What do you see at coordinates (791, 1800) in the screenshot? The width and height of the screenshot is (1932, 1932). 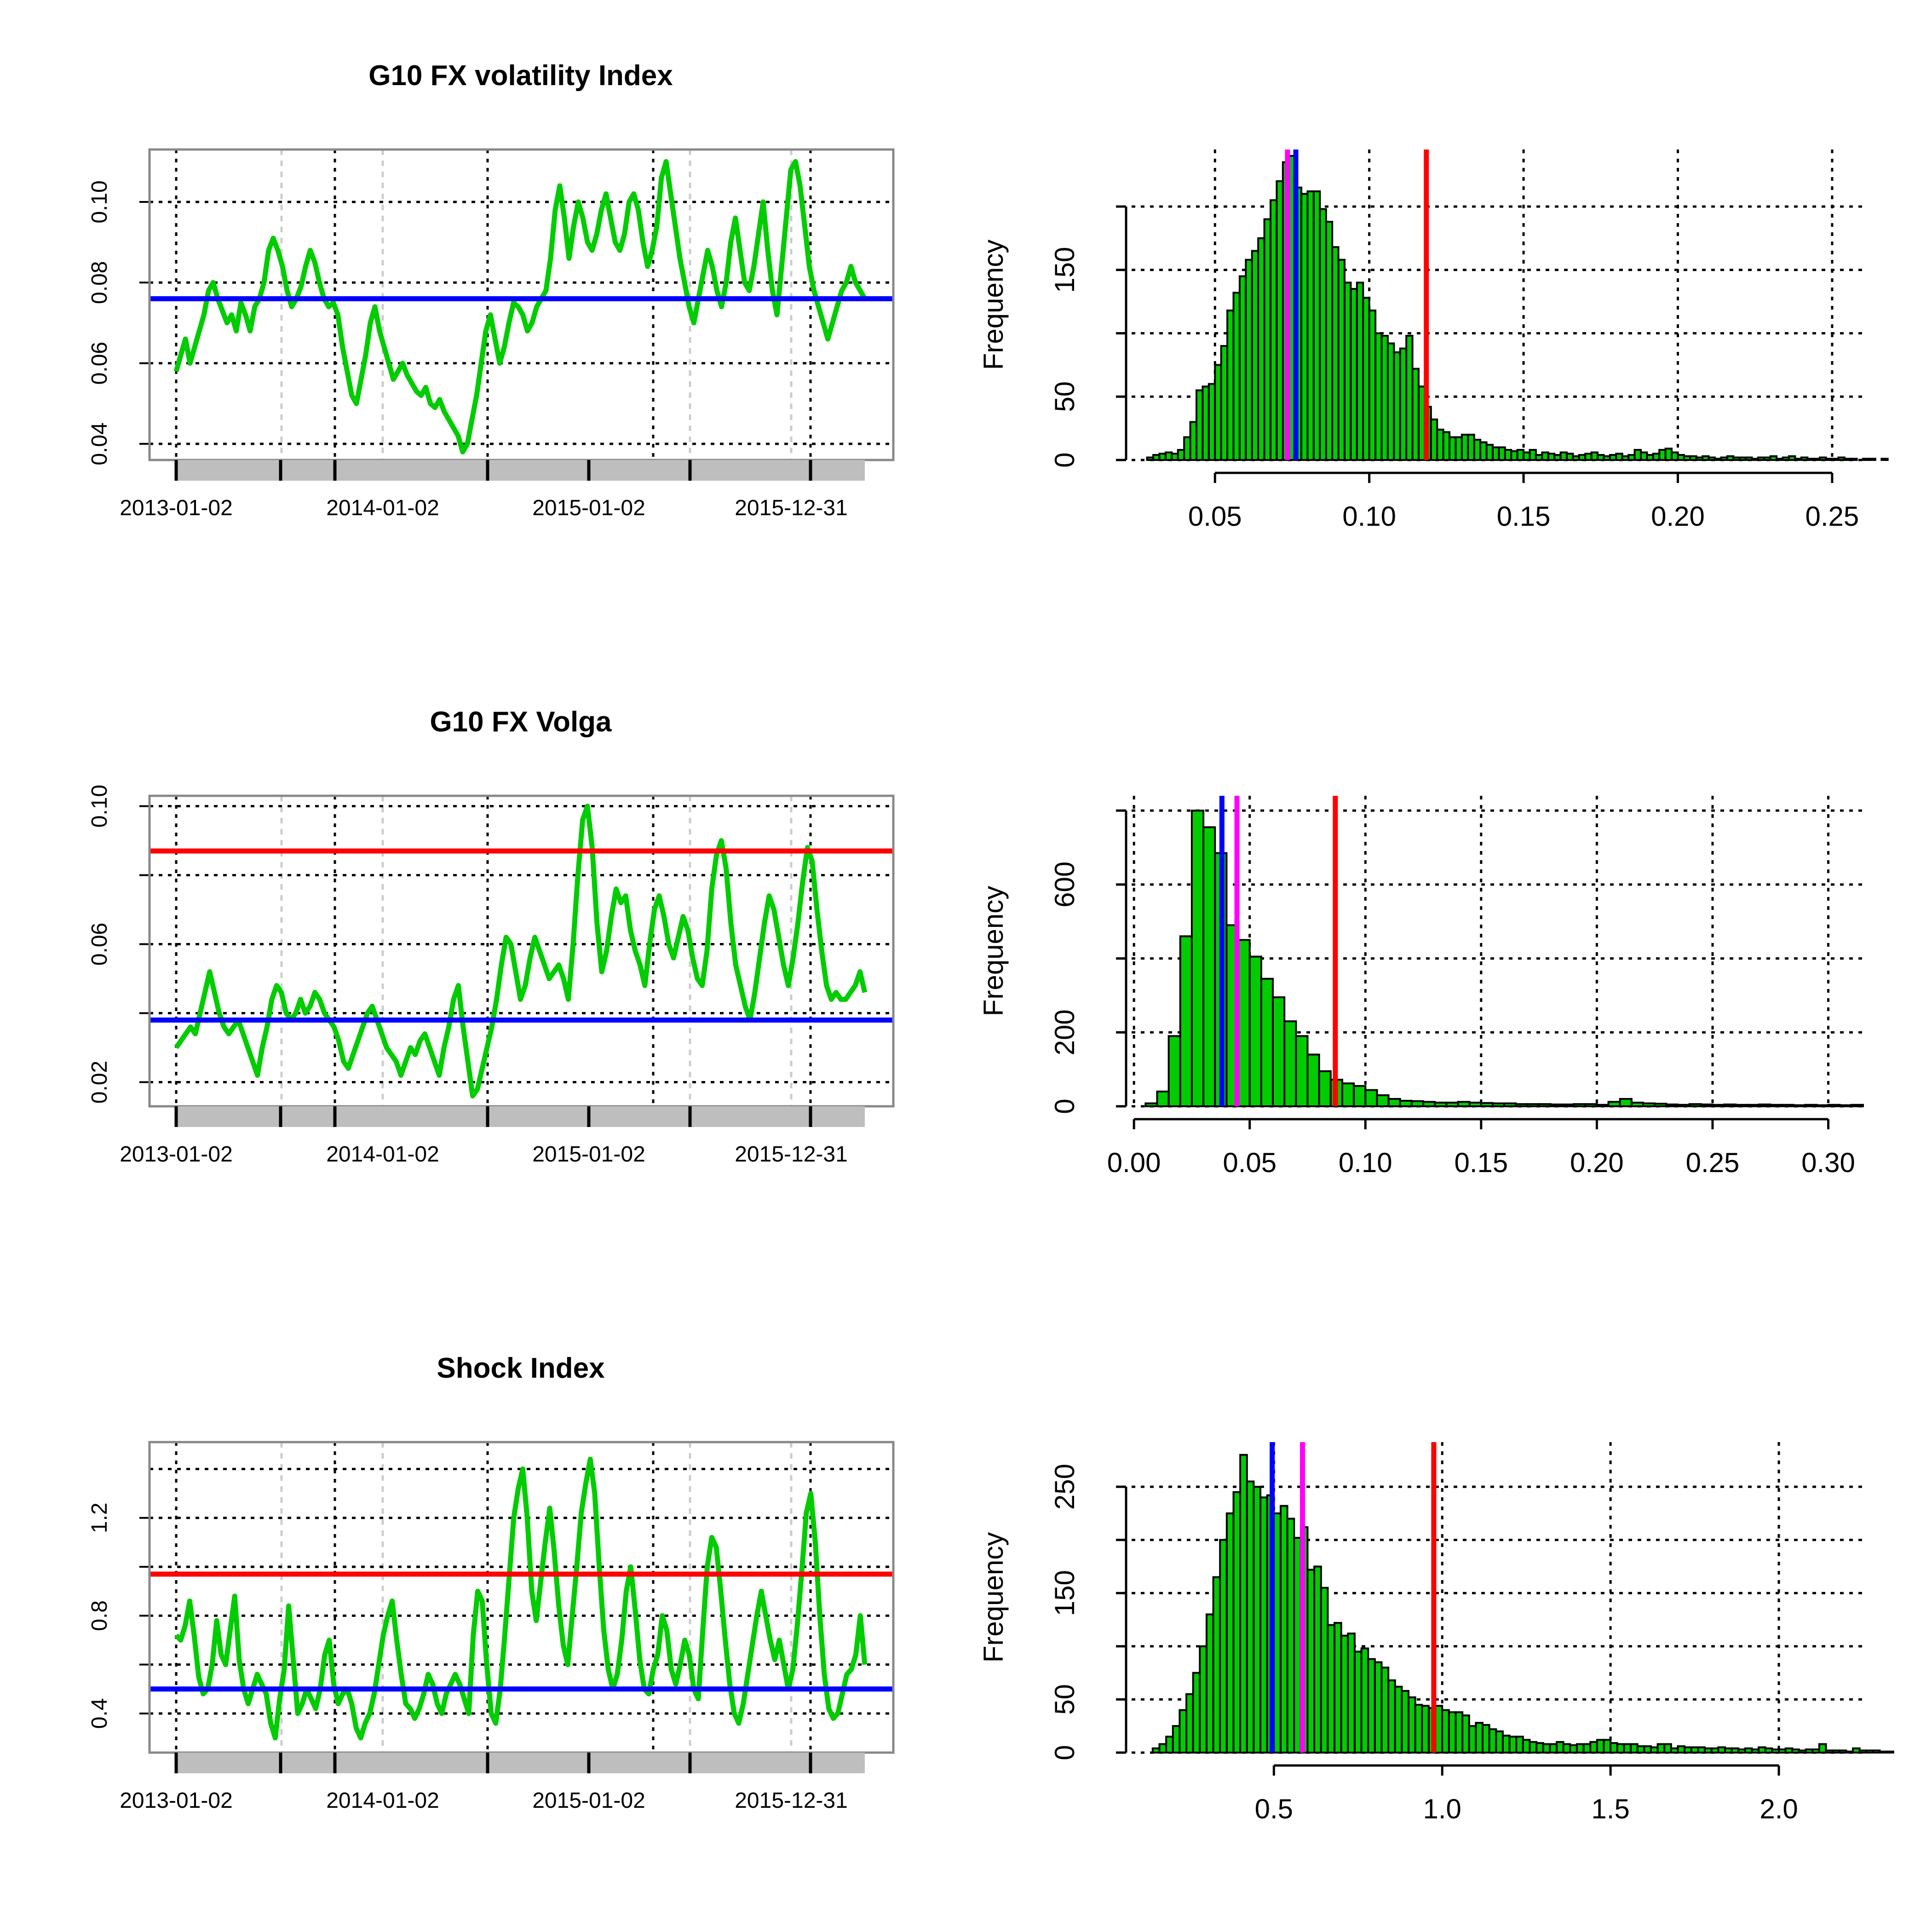 I see `x-tick-label: 2015-12-31` at bounding box center [791, 1800].